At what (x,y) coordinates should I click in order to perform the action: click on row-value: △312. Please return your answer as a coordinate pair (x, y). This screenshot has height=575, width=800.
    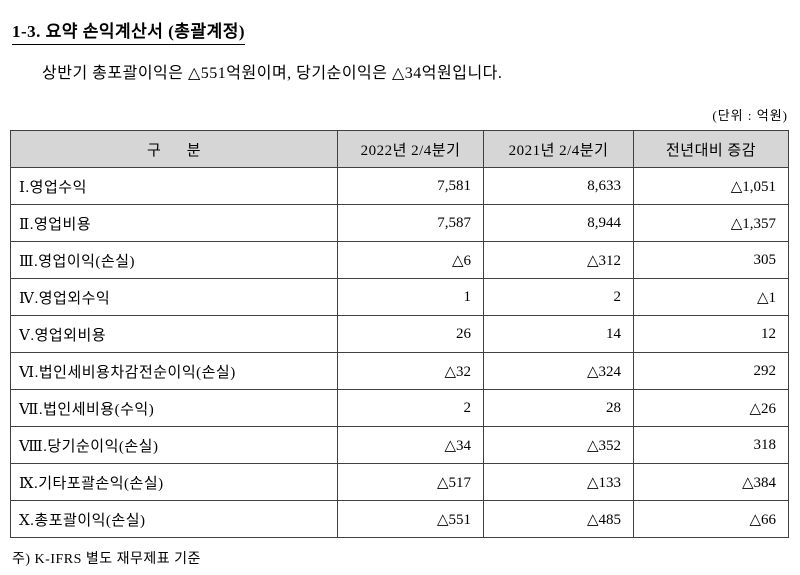
    Looking at the image, I should click on (558, 260).